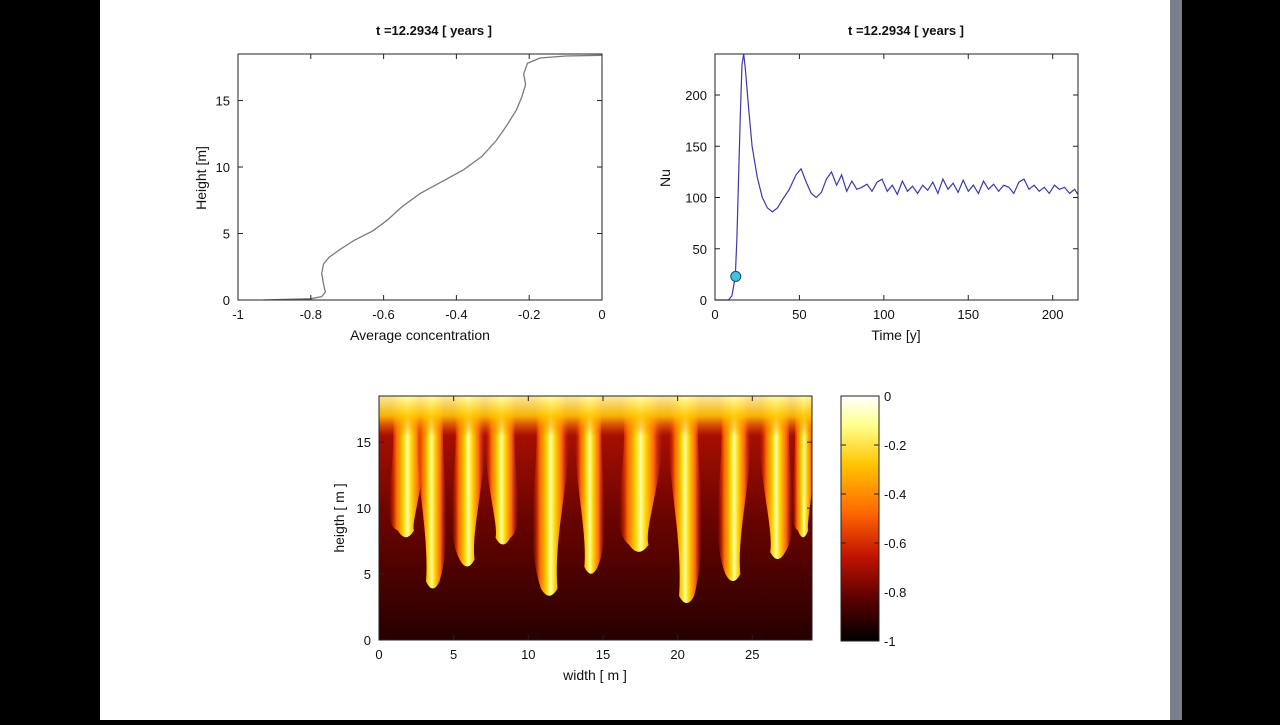 The height and width of the screenshot is (725, 1280). What do you see at coordinates (1176, 360) in the screenshot?
I see `right-edge-noise` at bounding box center [1176, 360].